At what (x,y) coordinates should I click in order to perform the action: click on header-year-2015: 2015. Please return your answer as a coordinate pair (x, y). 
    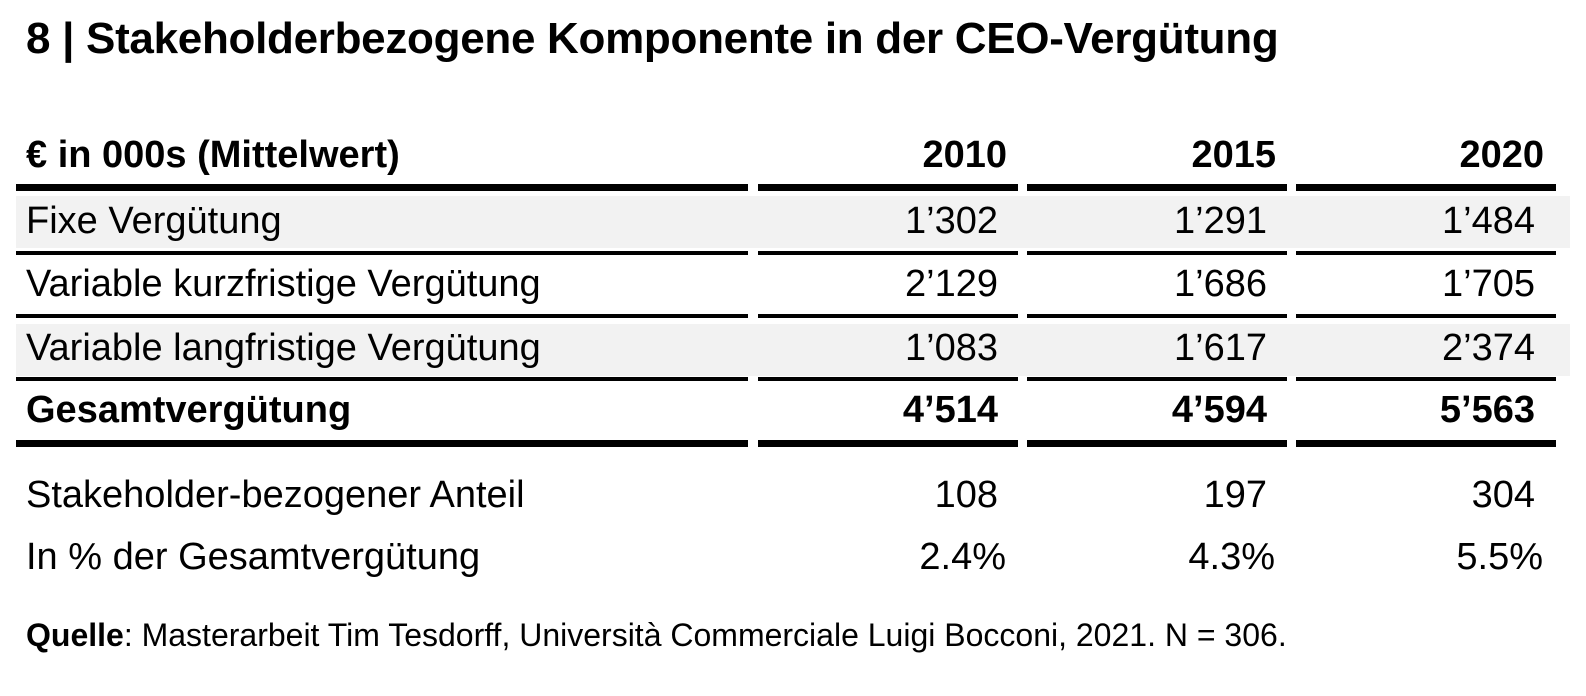
    Looking at the image, I should click on (1233, 155).